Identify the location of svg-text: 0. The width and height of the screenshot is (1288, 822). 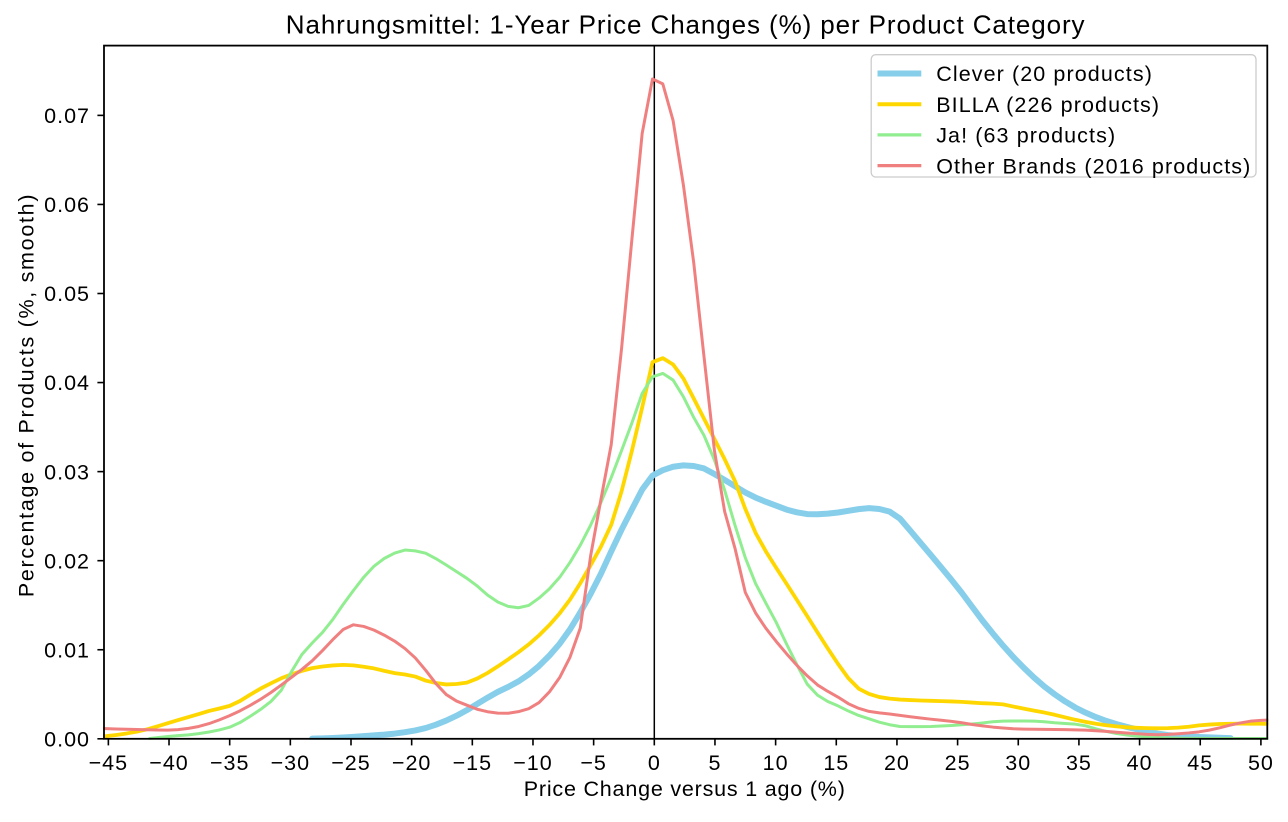
(654, 763).